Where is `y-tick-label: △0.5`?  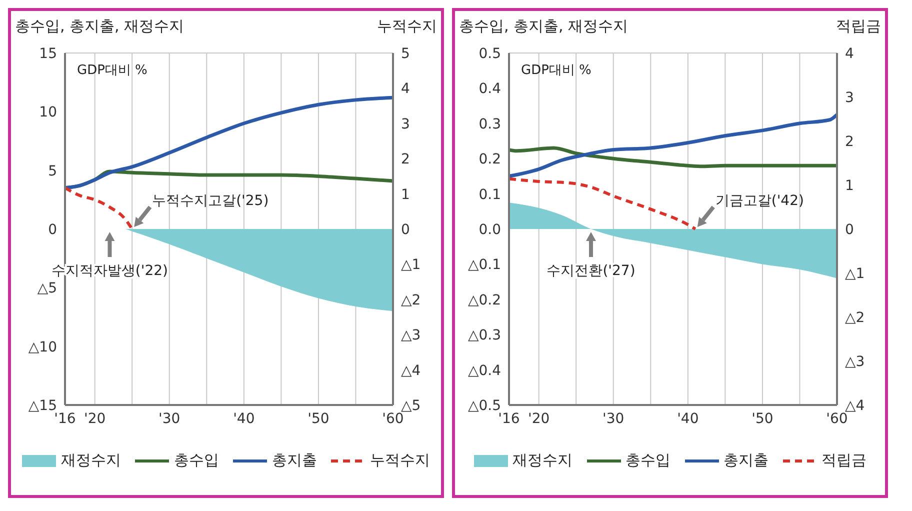
y-tick-label: △0.5 is located at coordinates (484, 406).